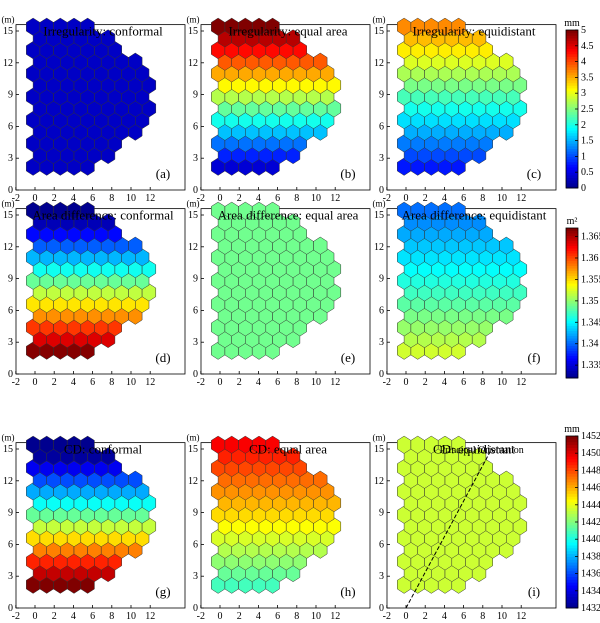  I want to click on panel-title: Irregularity: equidistant, so click(473, 31).